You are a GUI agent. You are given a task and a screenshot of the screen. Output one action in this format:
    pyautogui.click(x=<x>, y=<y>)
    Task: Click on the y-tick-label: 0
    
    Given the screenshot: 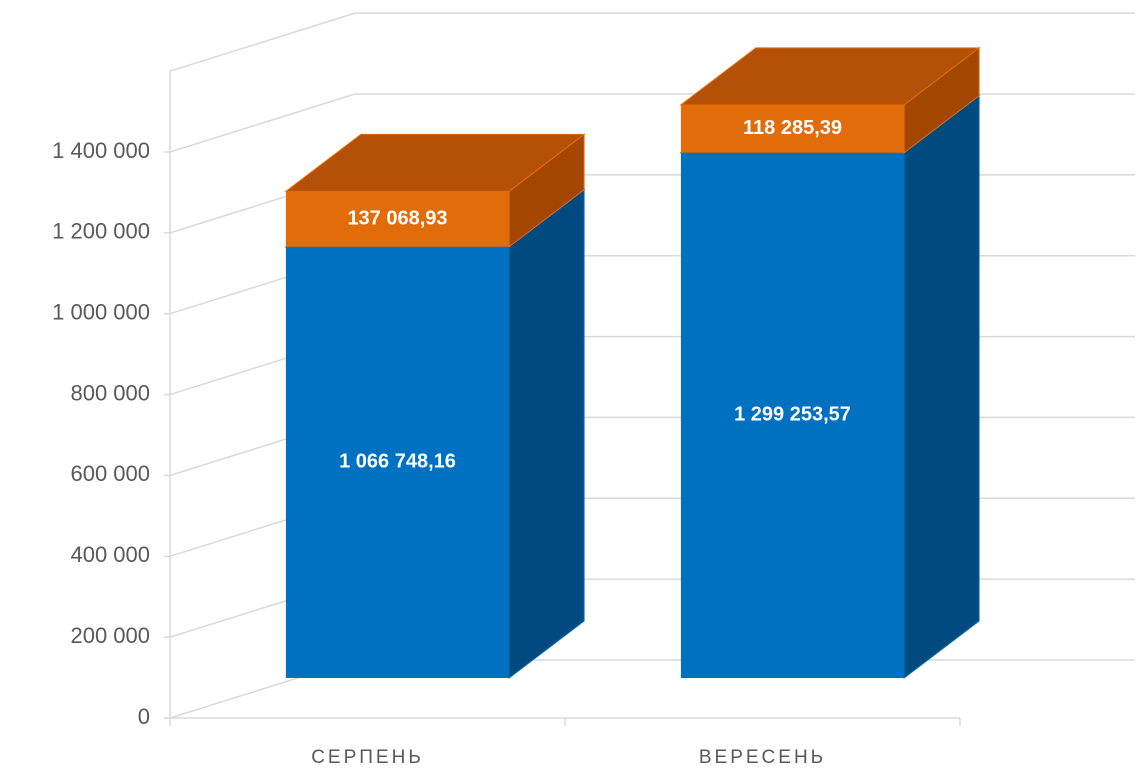 What is the action you would take?
    pyautogui.click(x=144, y=716)
    